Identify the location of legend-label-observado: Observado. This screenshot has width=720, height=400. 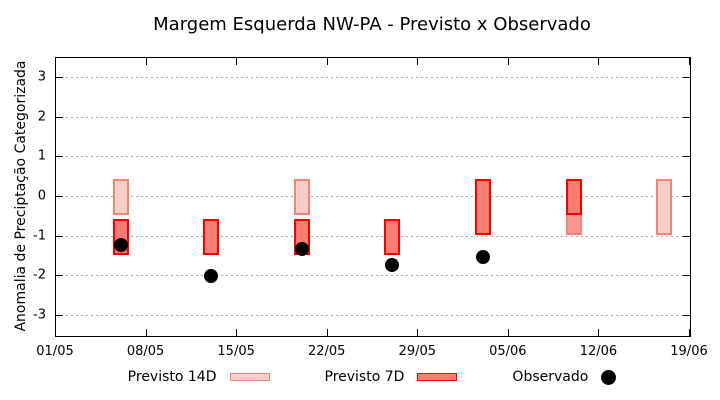
(550, 377).